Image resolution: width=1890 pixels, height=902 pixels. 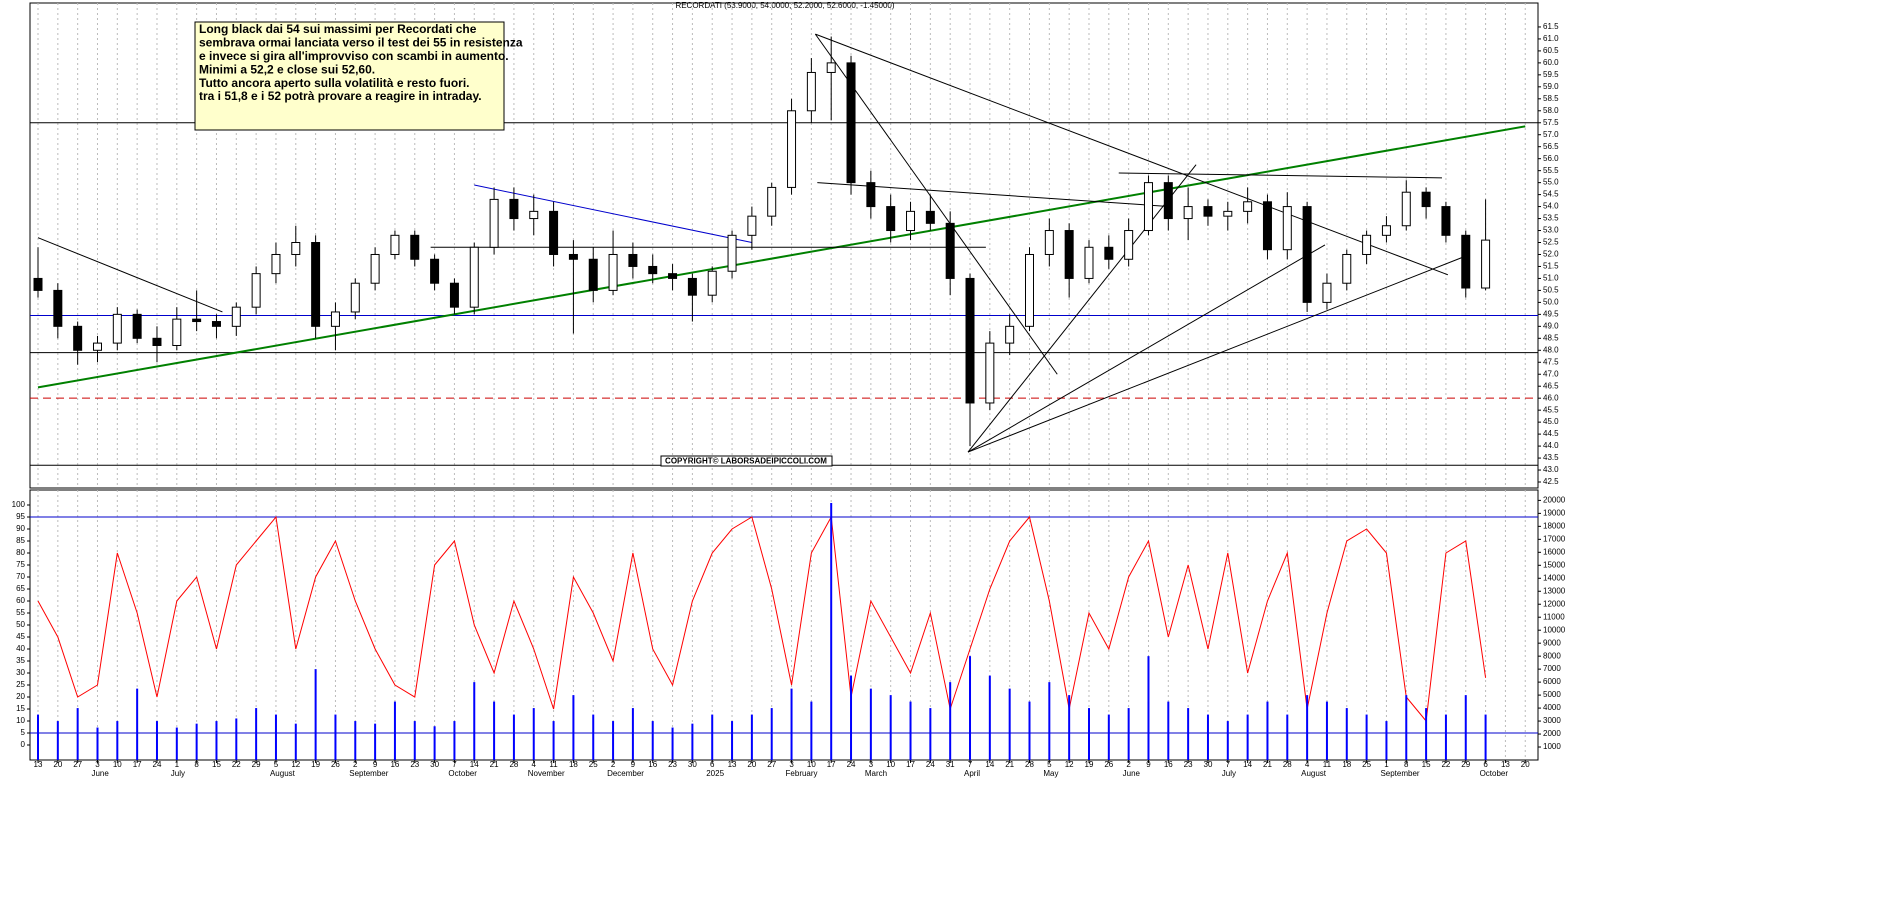 I want to click on y-tick-label: 58.5, so click(x=1551, y=98).